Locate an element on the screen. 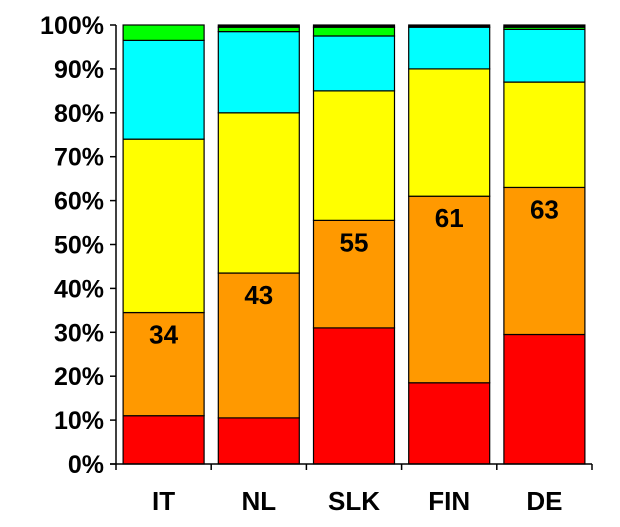 The image size is (620, 527). y-tick-label: 70% is located at coordinates (79, 158).